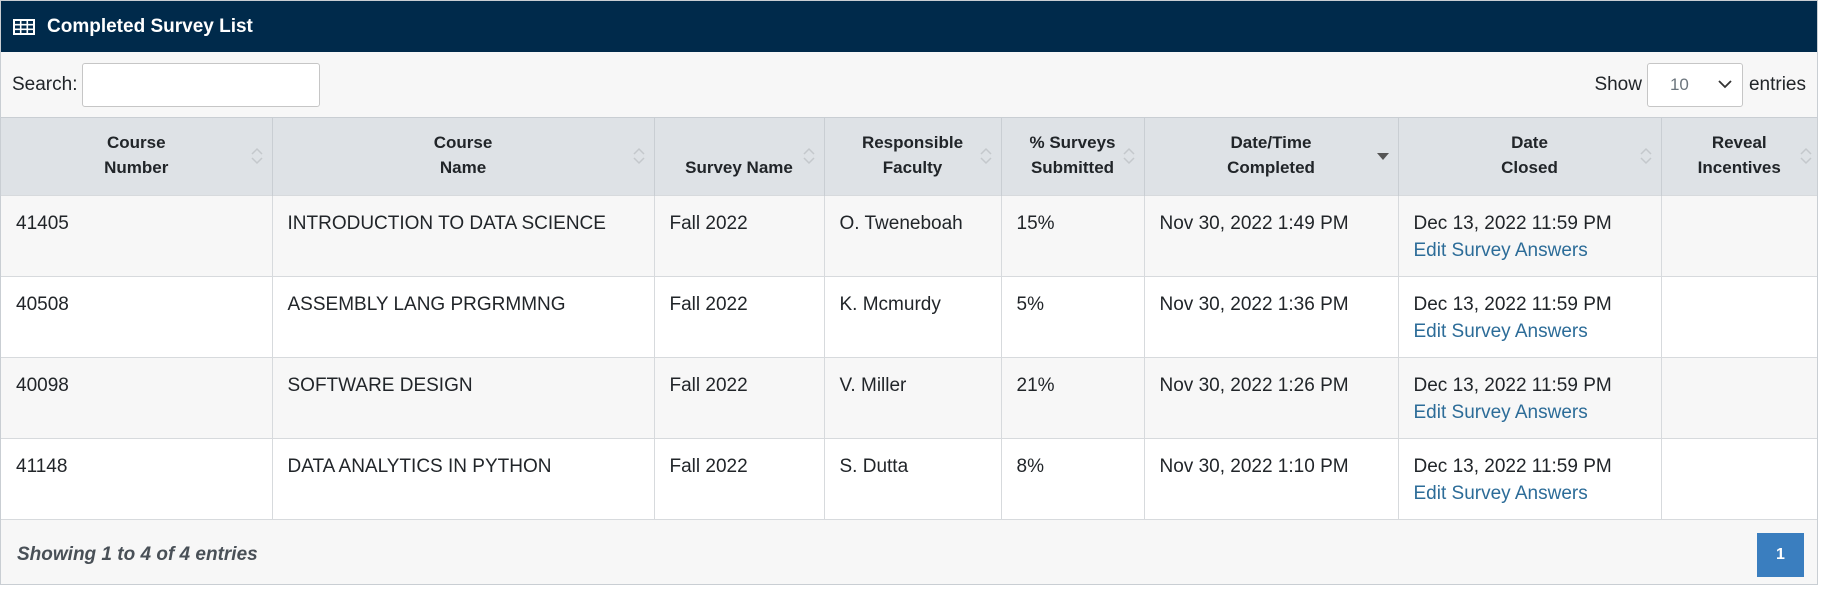 This screenshot has width=1831, height=590. I want to click on course-number-cell: 40098, so click(137, 398).